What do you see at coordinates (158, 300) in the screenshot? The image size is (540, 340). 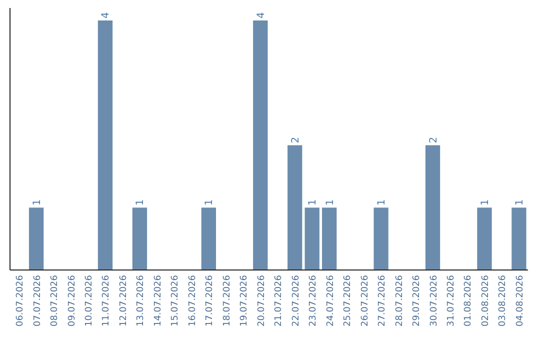 I see `x-tick-label: 14.07.2026` at bounding box center [158, 300].